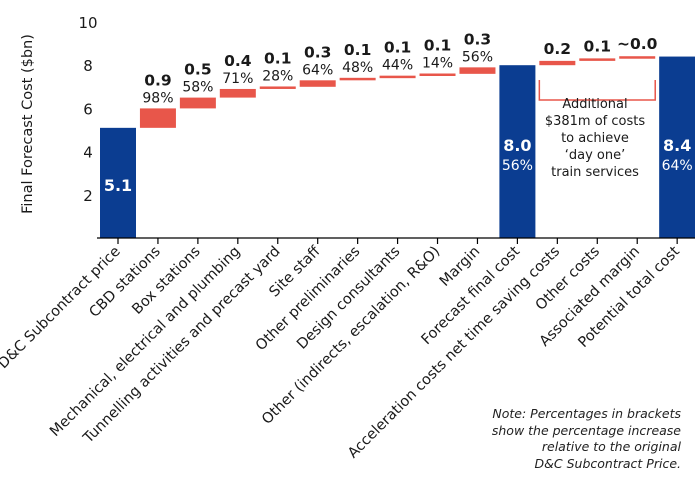 This screenshot has width=695, height=486. What do you see at coordinates (124, 282) in the screenshot?
I see `x-tick-label: CBD stations` at bounding box center [124, 282].